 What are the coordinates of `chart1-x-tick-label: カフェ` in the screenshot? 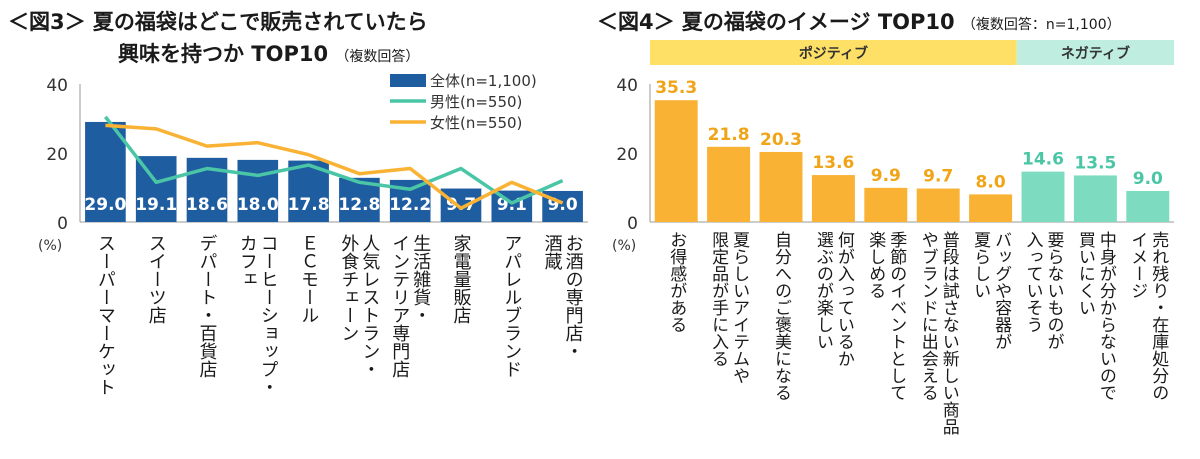 It's located at (247, 261).